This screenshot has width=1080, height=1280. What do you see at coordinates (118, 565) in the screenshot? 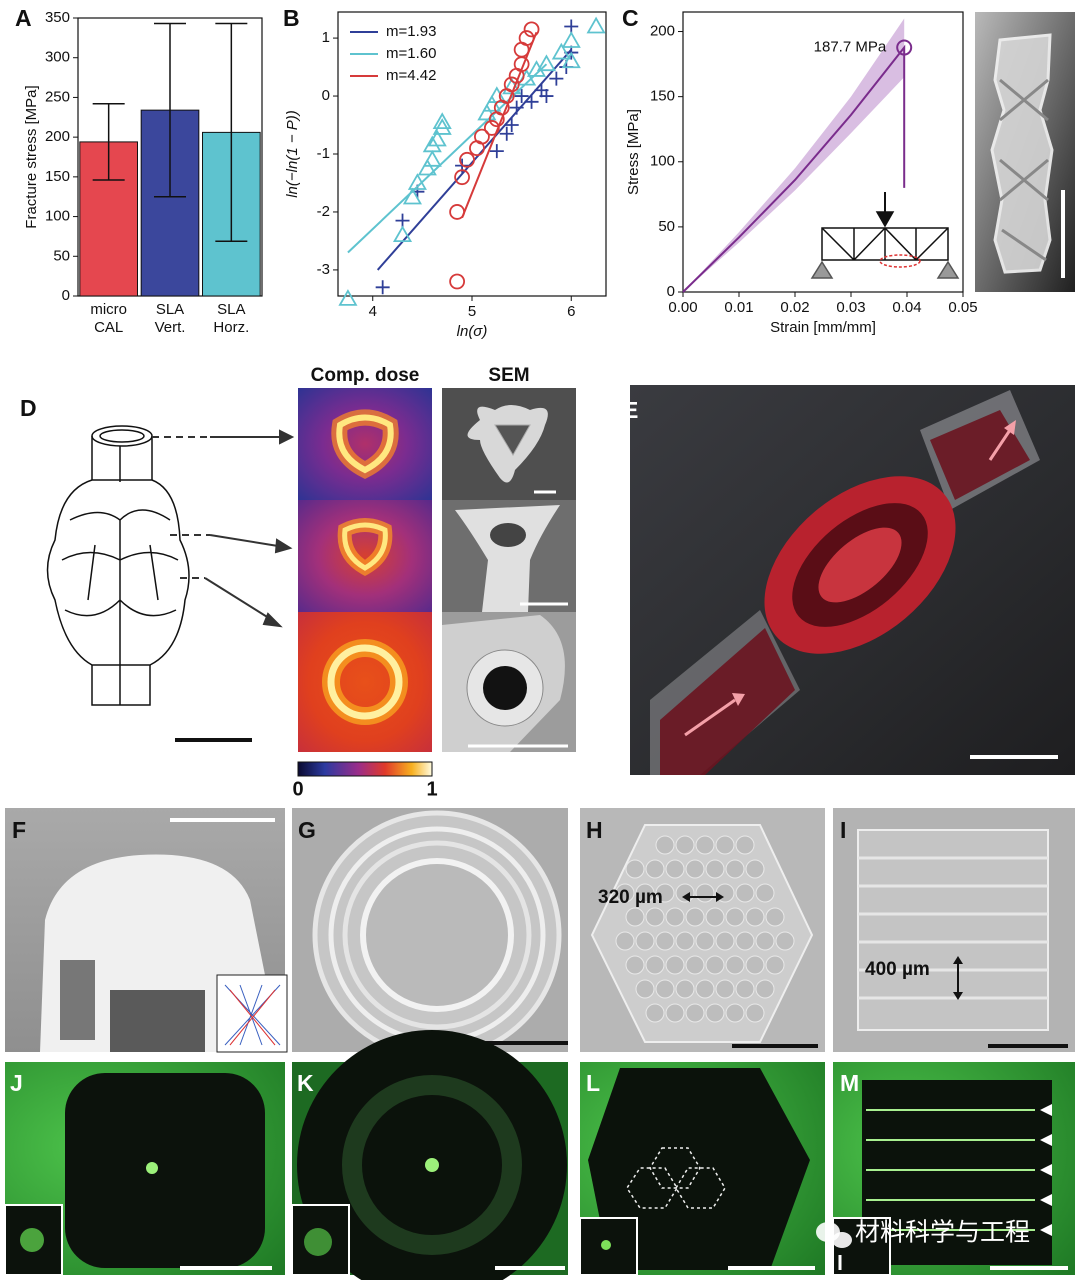
I see `vessel-schematic` at bounding box center [118, 565].